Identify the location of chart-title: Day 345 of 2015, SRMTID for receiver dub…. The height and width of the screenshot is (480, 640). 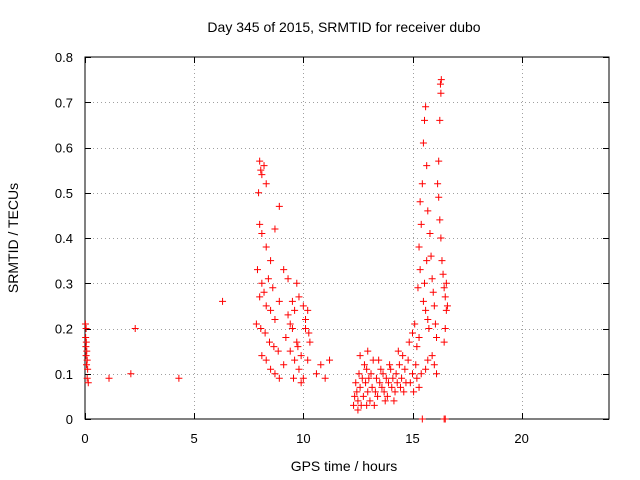
(343, 27).